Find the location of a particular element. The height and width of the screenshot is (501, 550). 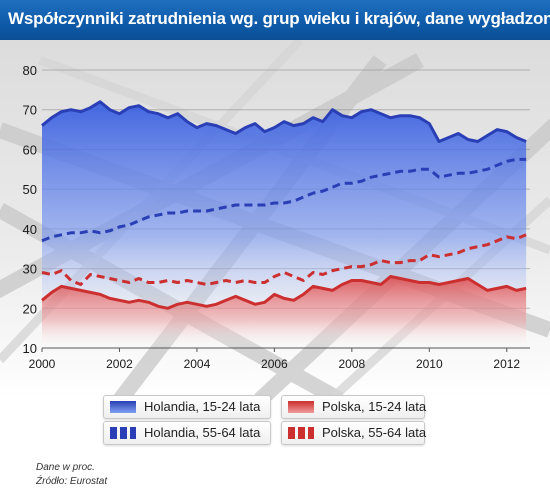

legend-item: Polska, 55-64 lata is located at coordinates (354, 433).